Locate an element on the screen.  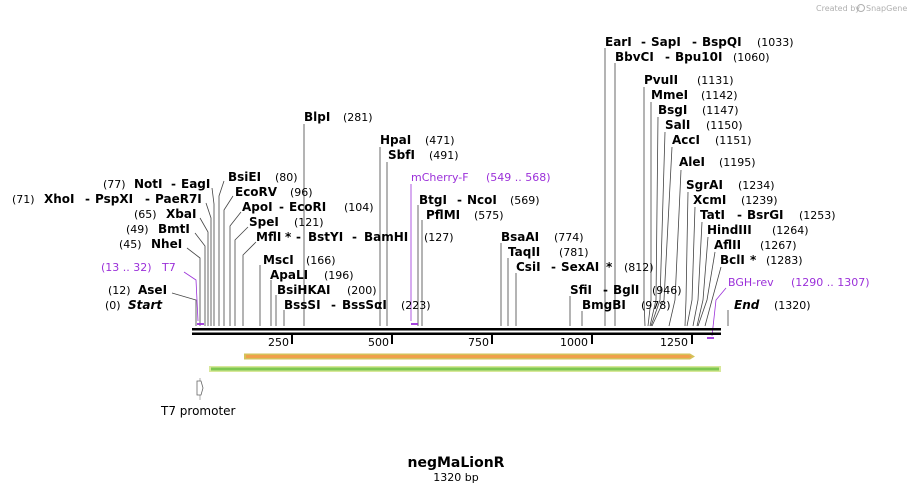
site-label-nhei: (45) NheI is located at coordinates (150, 242).